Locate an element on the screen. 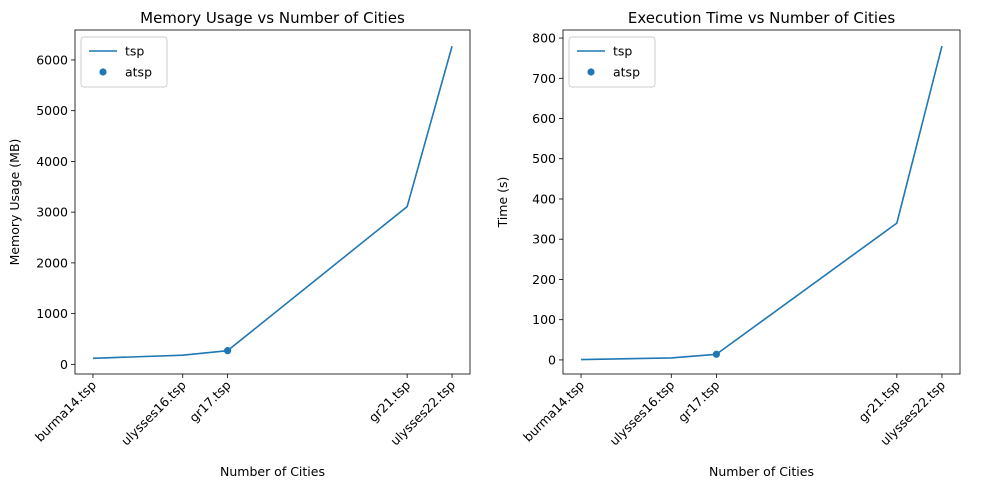  y-axis-title: Time (s) is located at coordinates (502, 203).